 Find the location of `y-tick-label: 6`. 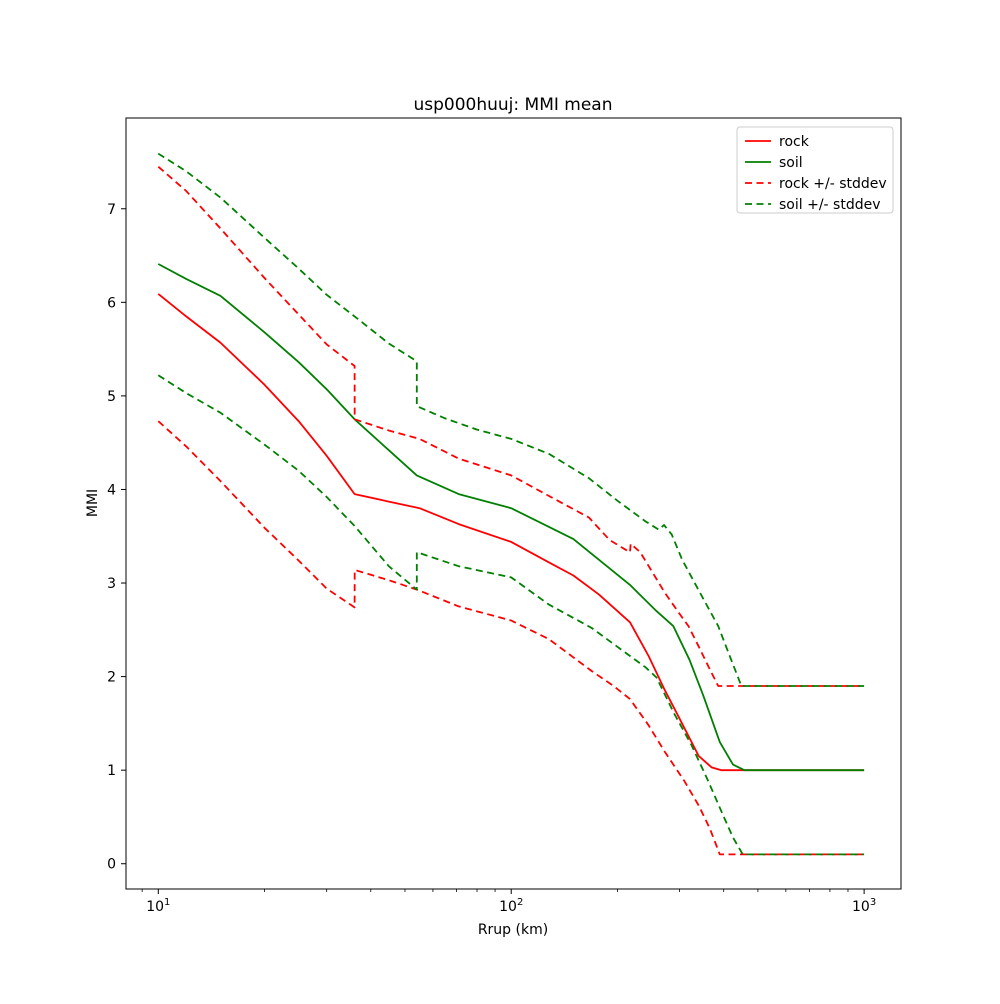

y-tick-label: 6 is located at coordinates (111, 303).